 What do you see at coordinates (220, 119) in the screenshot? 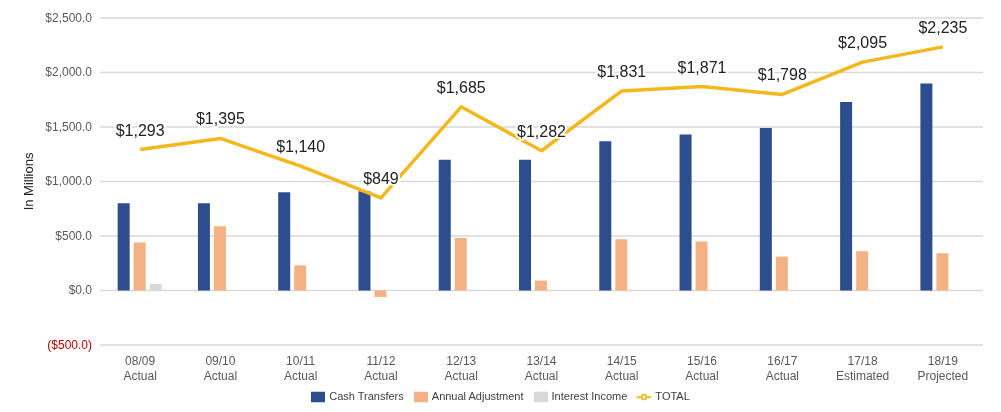
I see `data-label: $1,395` at bounding box center [220, 119].